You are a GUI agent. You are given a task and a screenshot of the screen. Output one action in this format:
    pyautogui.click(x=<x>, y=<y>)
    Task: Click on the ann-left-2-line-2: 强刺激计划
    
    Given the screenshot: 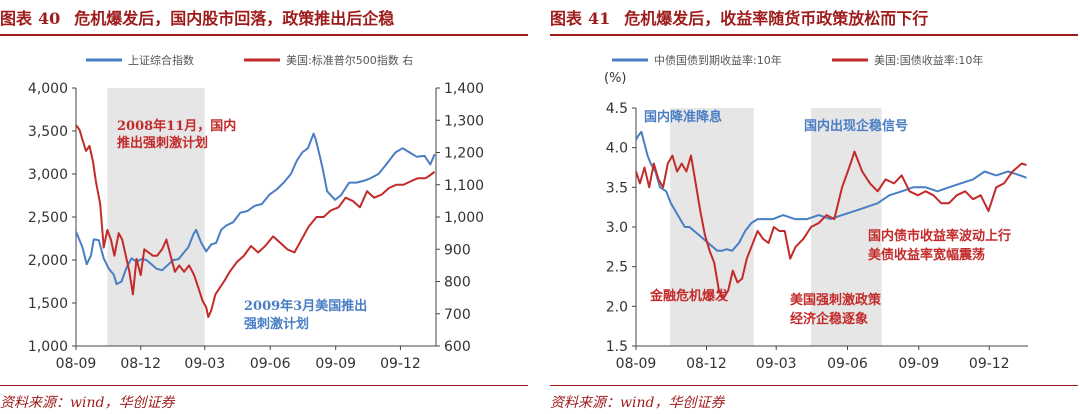 What is the action you would take?
    pyautogui.click(x=276, y=324)
    